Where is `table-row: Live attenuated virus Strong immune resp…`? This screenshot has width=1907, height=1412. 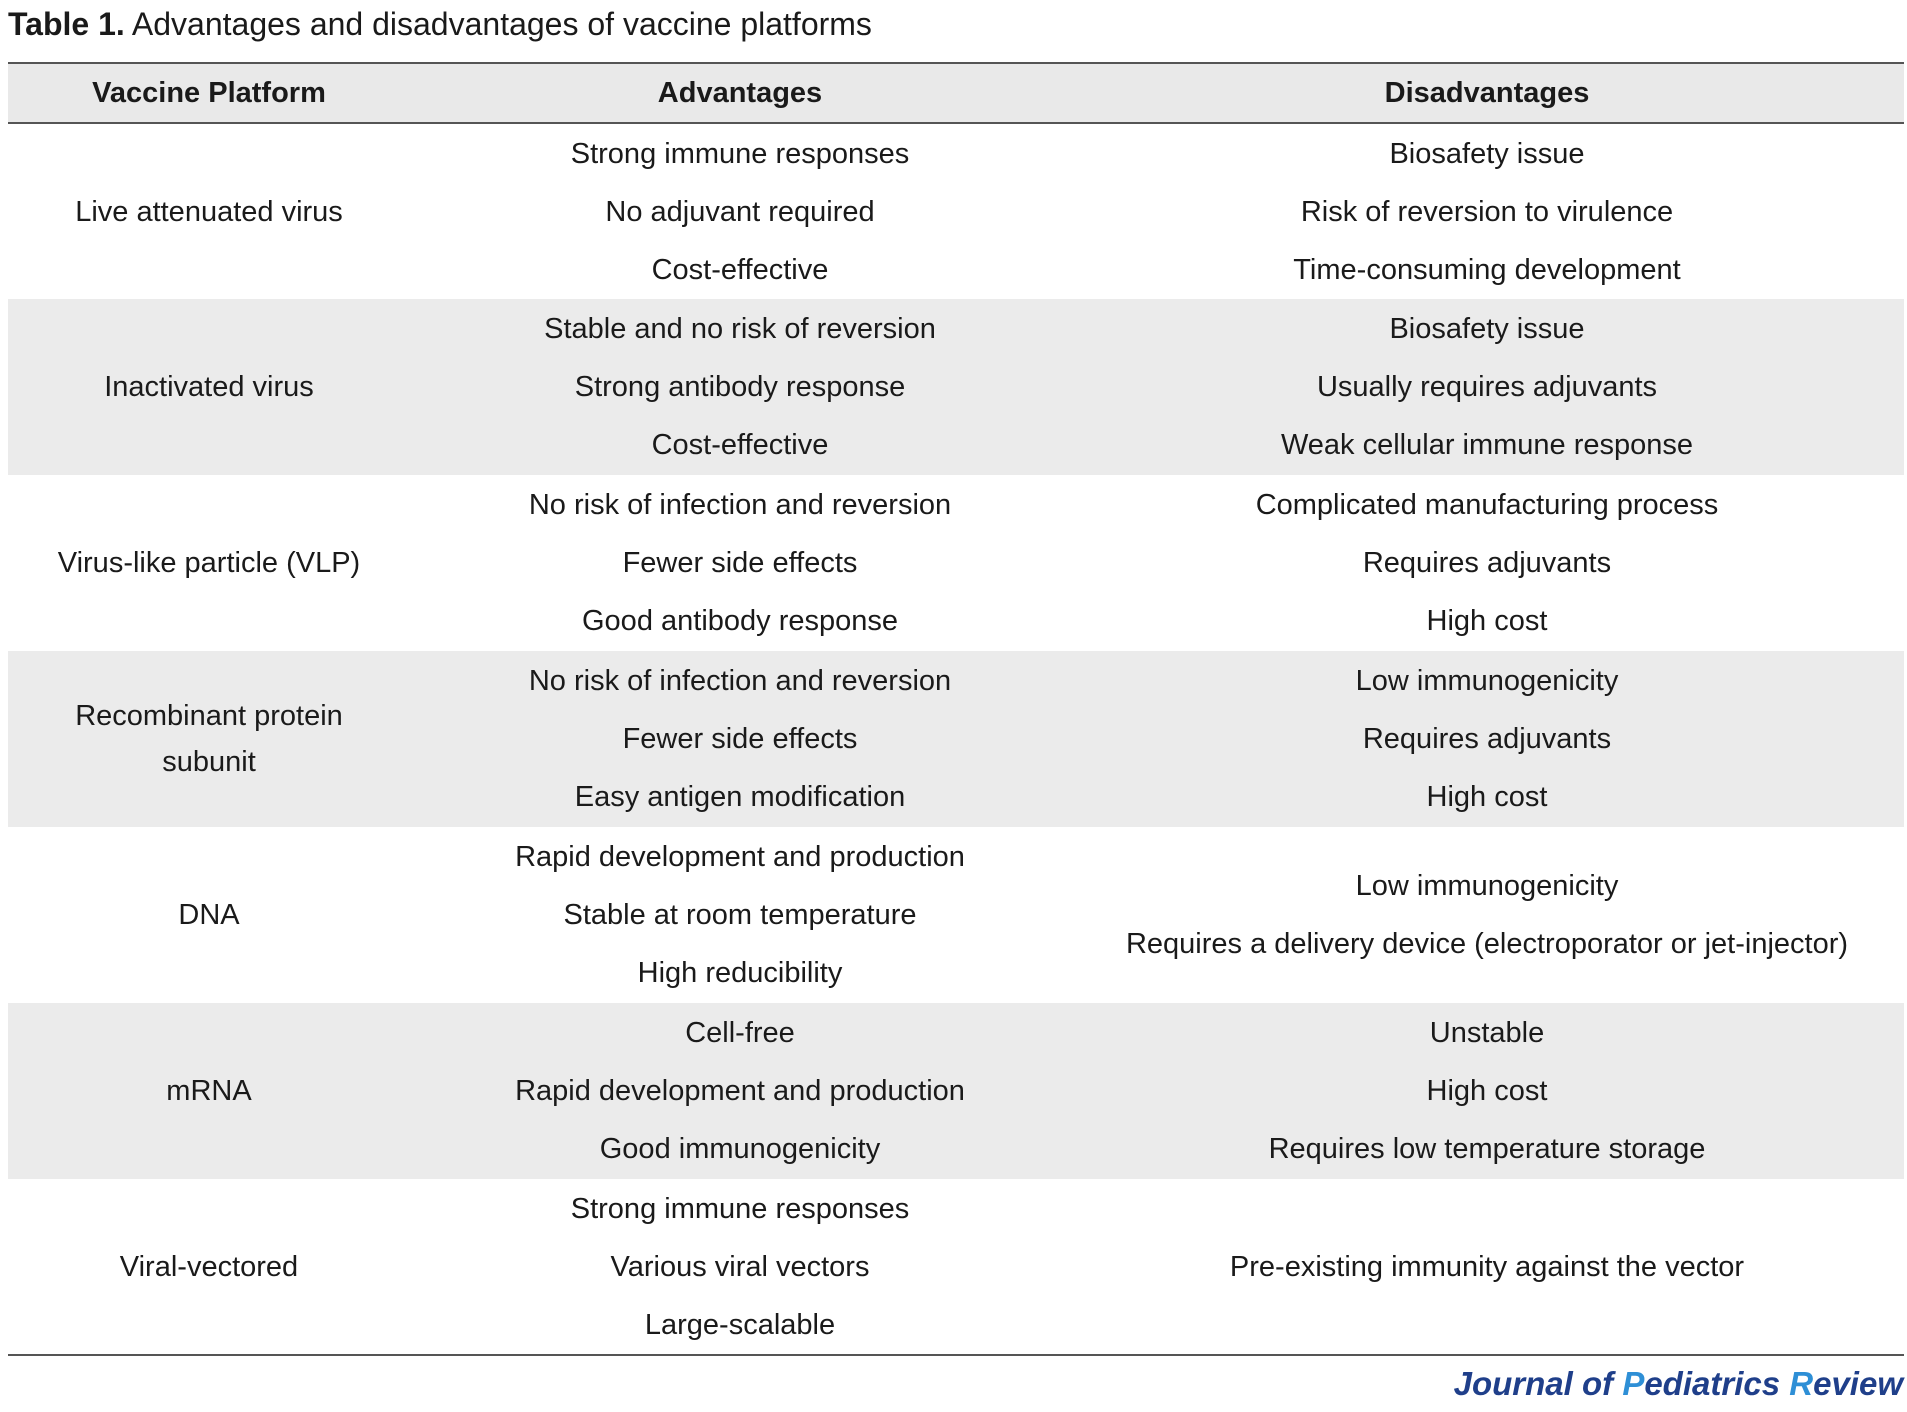 table-row: Live attenuated virus Strong immune resp… is located at coordinates (956, 211).